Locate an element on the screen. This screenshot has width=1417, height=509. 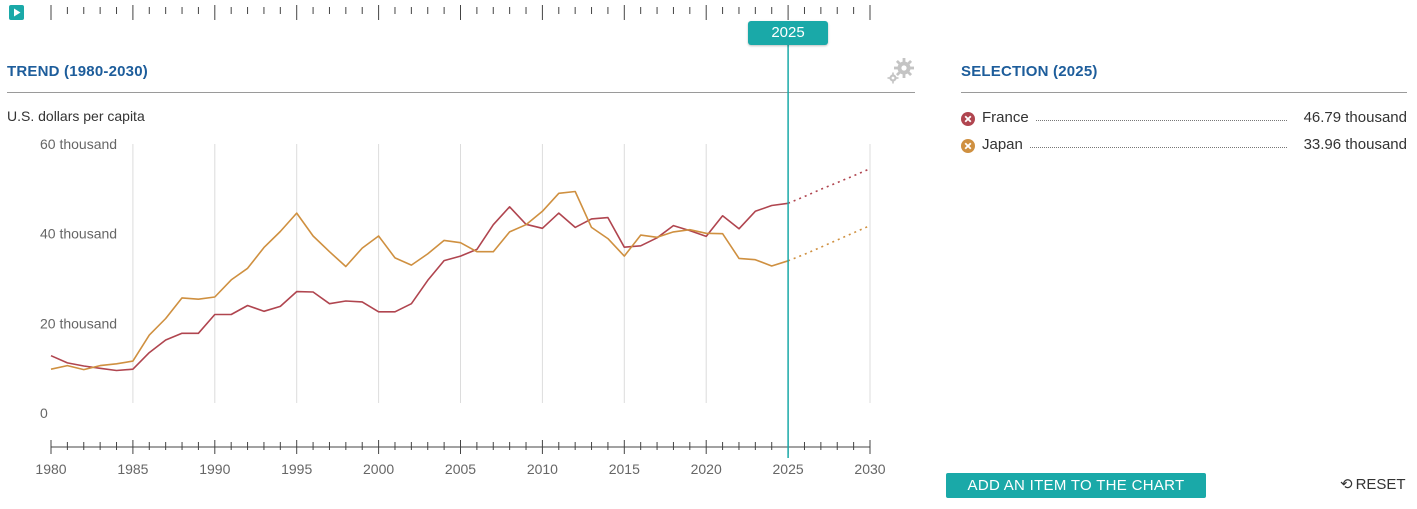
add-item-button: ADD AN ITEM TO THE CHART is located at coordinates (1076, 485).